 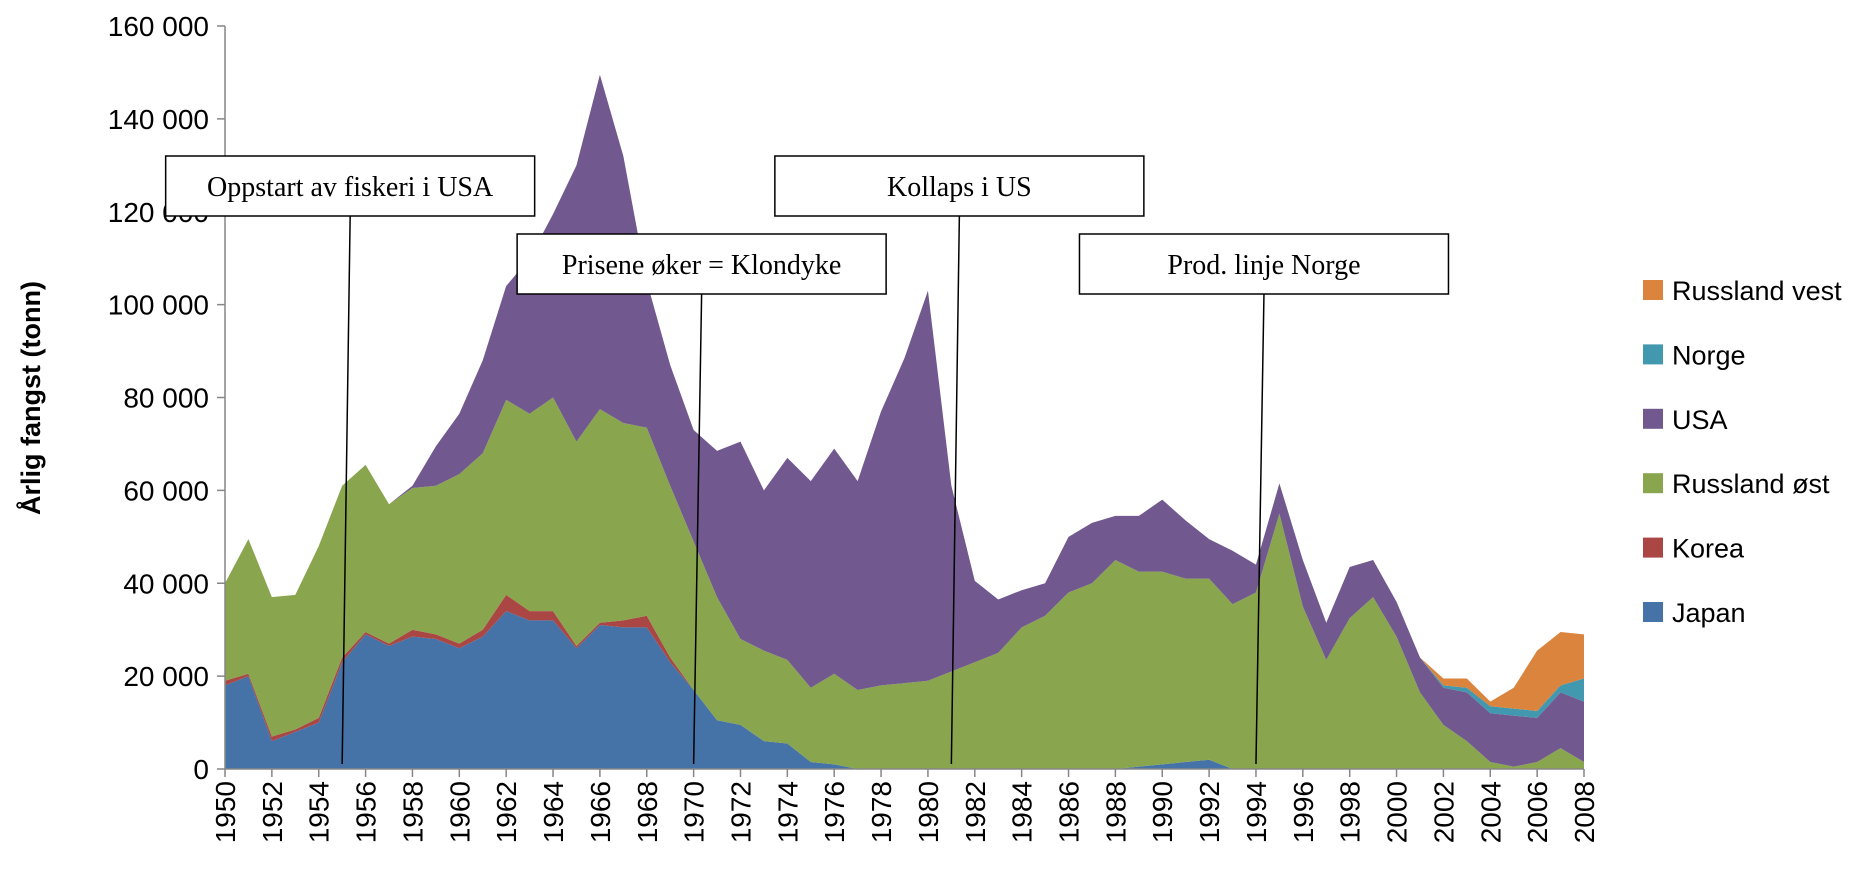 I want to click on area, so click(x=904, y=690).